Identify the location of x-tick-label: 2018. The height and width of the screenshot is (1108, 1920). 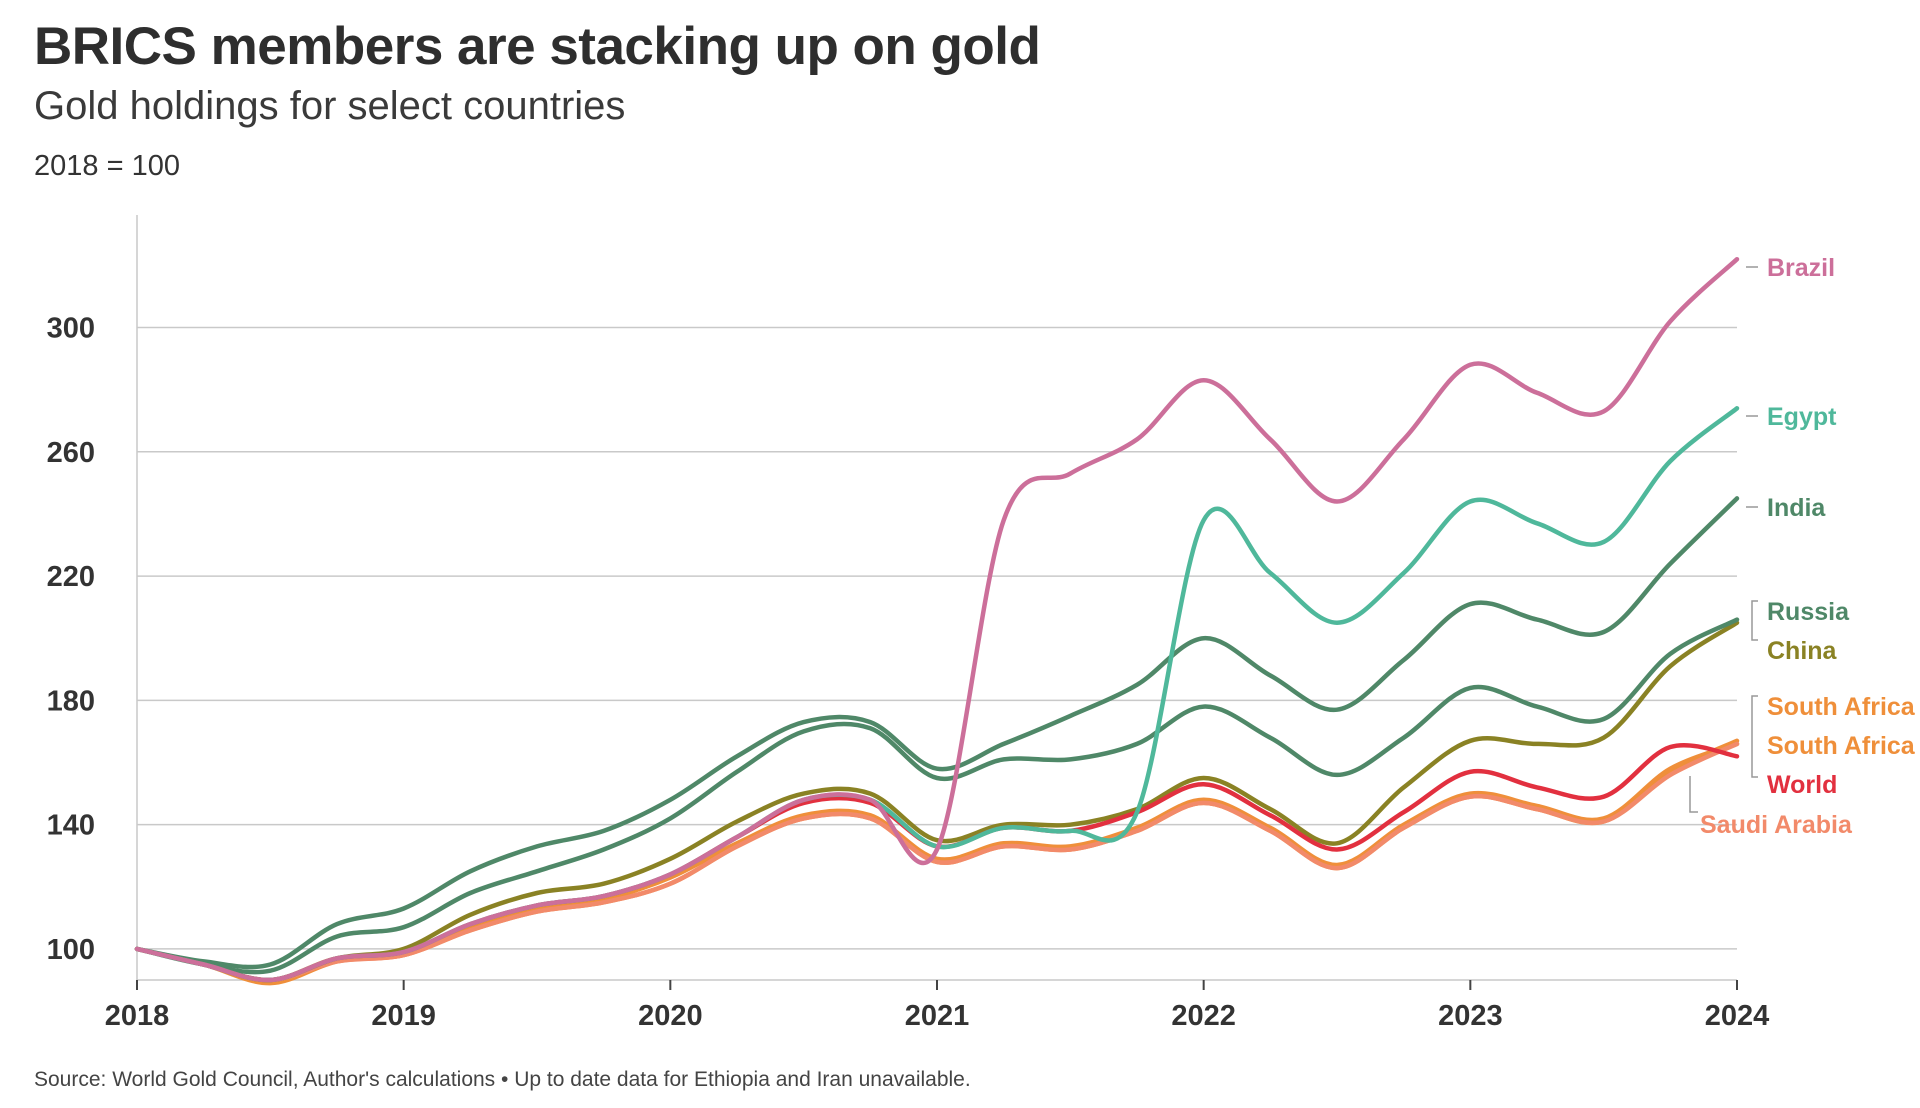
(137, 1016).